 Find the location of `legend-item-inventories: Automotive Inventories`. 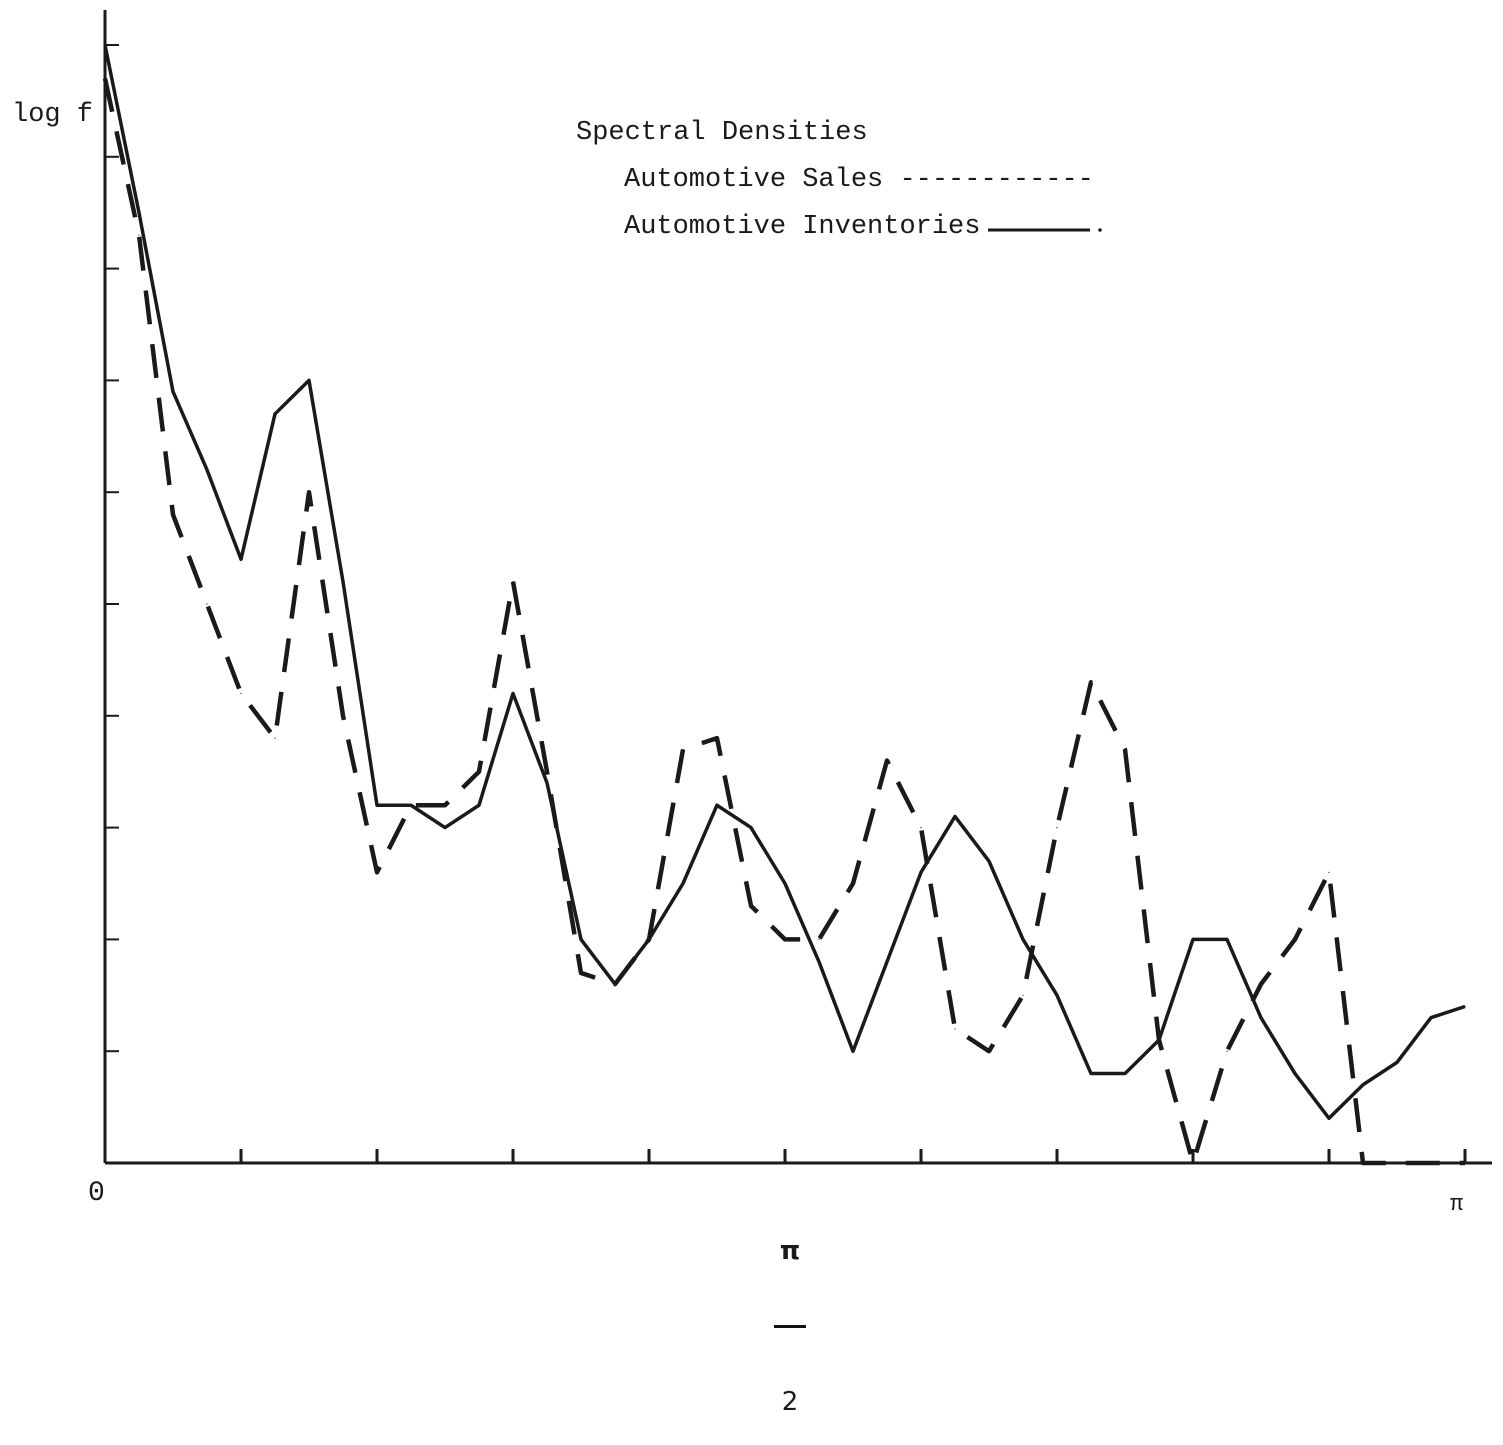

legend-item-inventories: Automotive Inventories is located at coordinates (802, 227).